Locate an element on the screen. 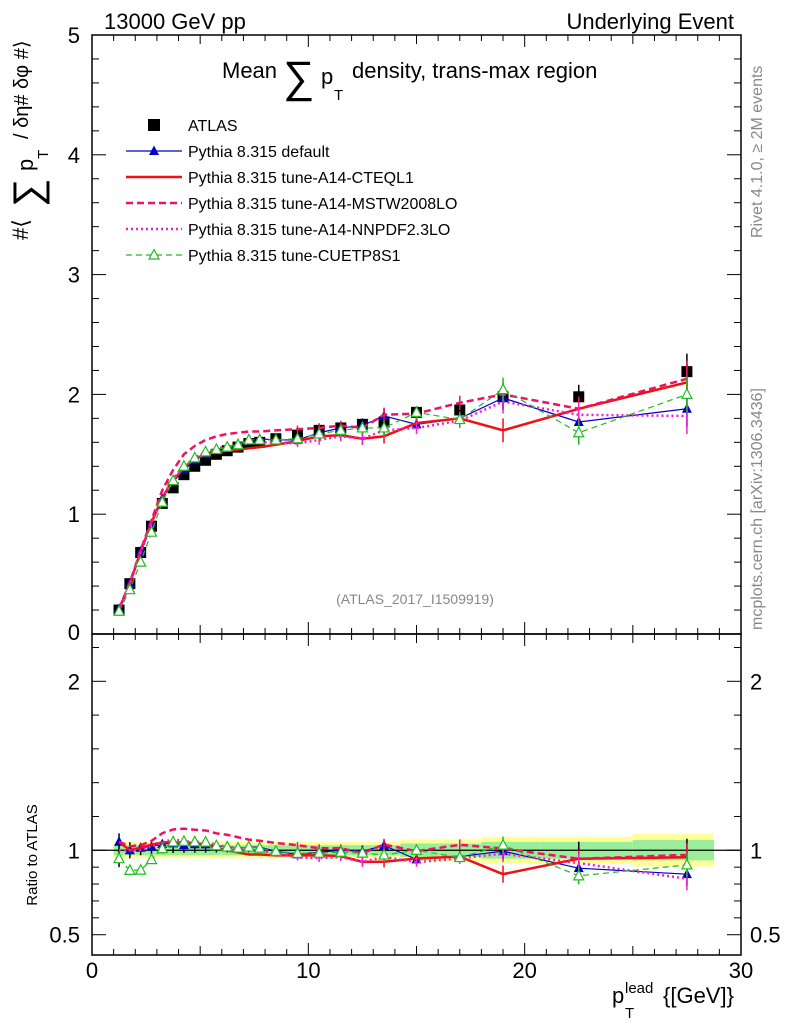  legend-item: ATLAS is located at coordinates (193, 126).